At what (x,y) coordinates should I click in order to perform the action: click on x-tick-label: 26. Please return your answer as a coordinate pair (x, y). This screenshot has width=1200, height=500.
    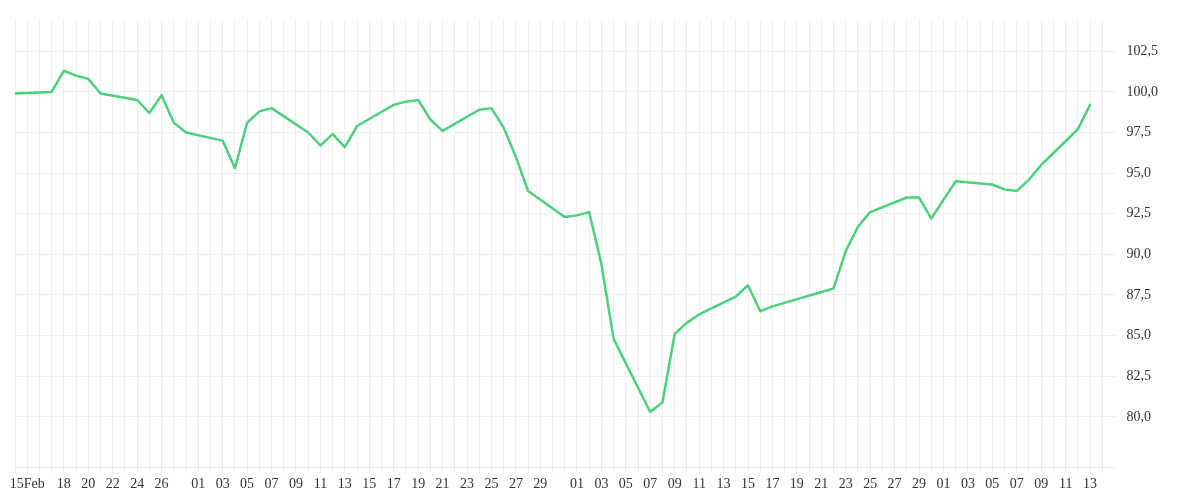
    Looking at the image, I should click on (161, 484).